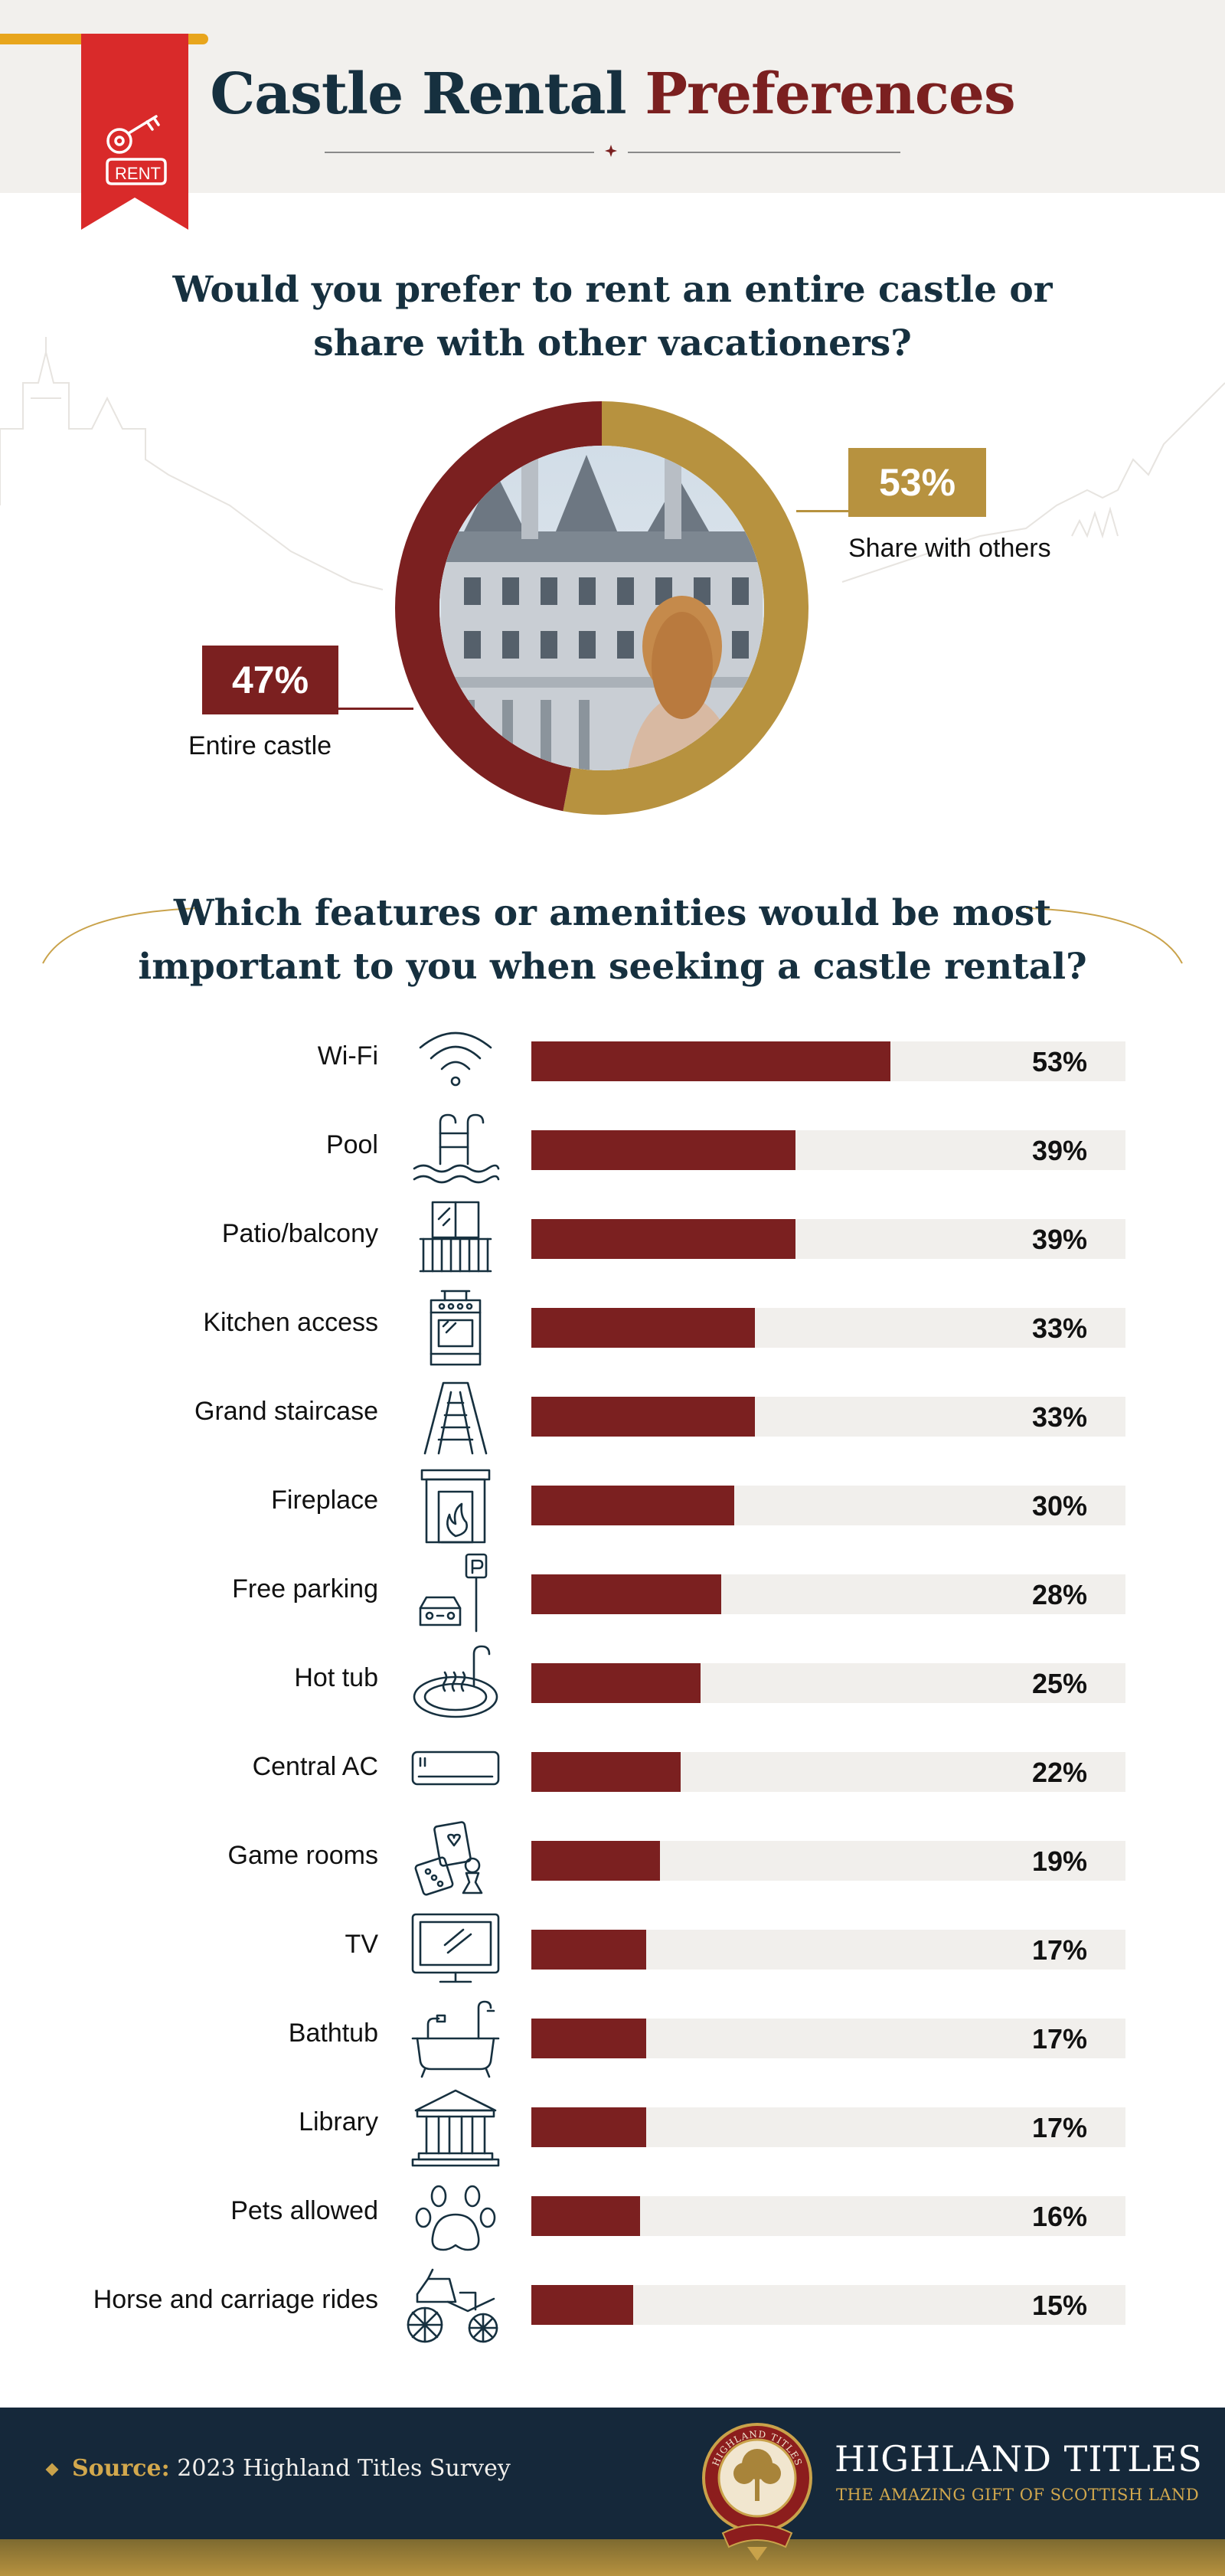 The height and width of the screenshot is (2576, 1225). I want to click on bar-value-label: 22%, so click(1060, 1772).